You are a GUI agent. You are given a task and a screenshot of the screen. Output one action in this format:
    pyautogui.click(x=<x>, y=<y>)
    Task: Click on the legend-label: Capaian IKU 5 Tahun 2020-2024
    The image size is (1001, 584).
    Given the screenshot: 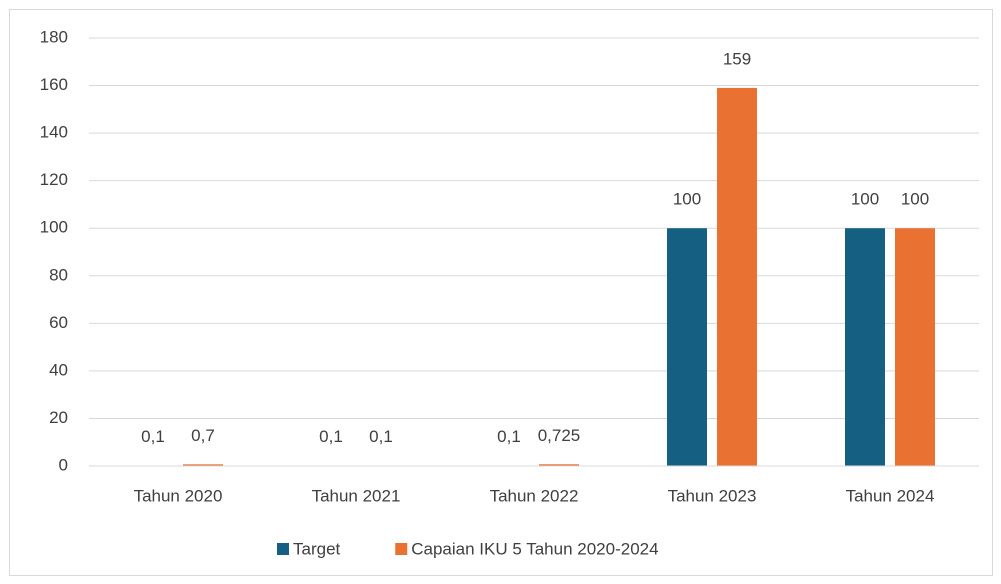 What is the action you would take?
    pyautogui.click(x=534, y=548)
    